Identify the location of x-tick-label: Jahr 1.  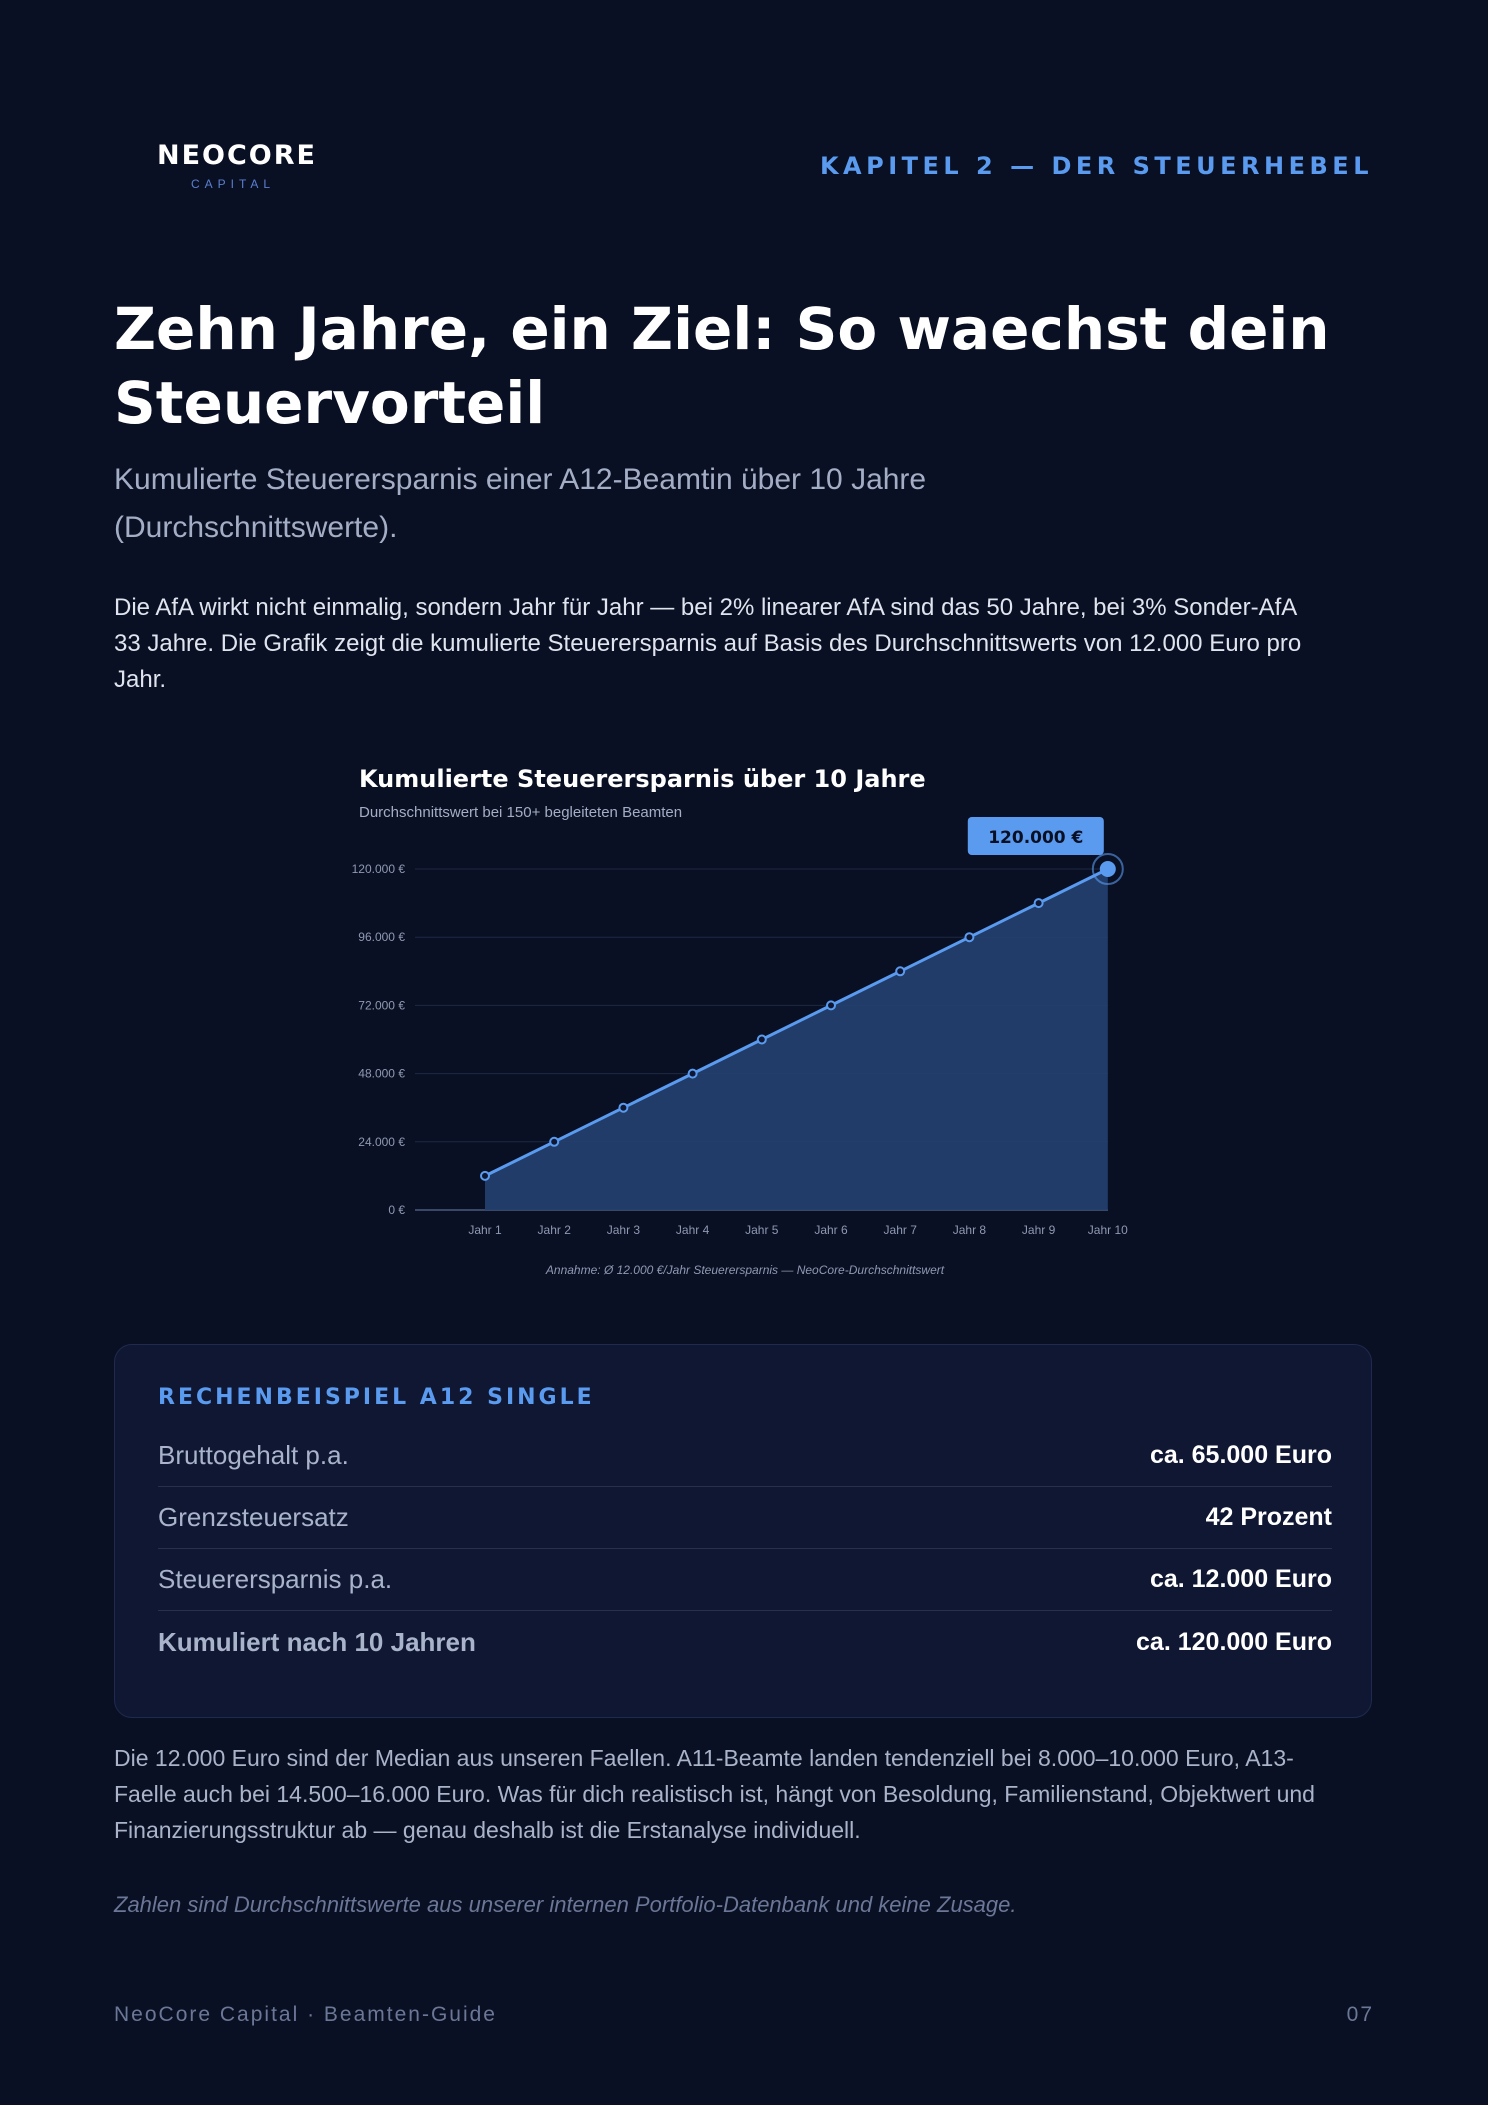
(485, 1230).